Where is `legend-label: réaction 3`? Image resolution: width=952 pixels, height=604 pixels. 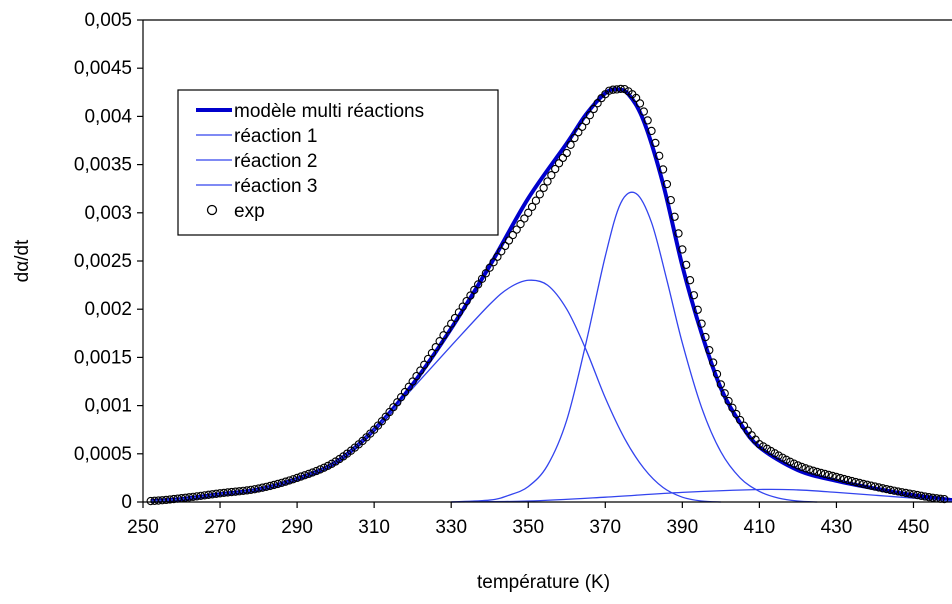 legend-label: réaction 3 is located at coordinates (275, 186).